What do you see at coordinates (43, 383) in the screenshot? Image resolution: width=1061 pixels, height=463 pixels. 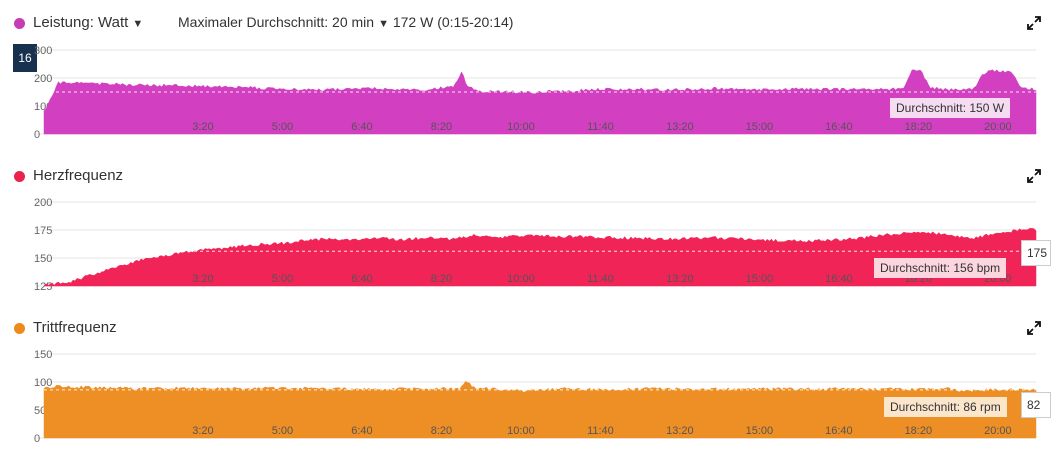 I see `y-tick-label: 100` at bounding box center [43, 383].